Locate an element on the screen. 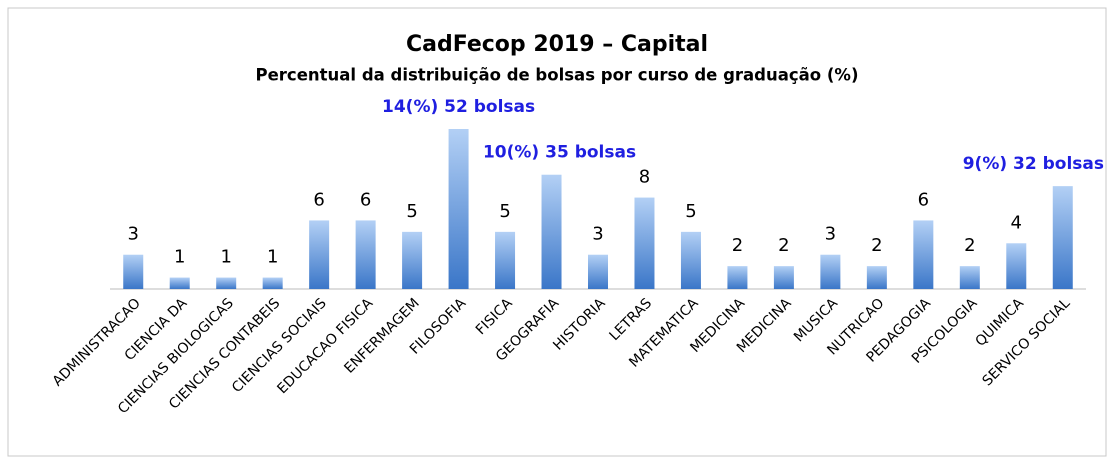 This screenshot has width=1114, height=464. data-label: 14(%) 52 bolsas is located at coordinates (458, 107).